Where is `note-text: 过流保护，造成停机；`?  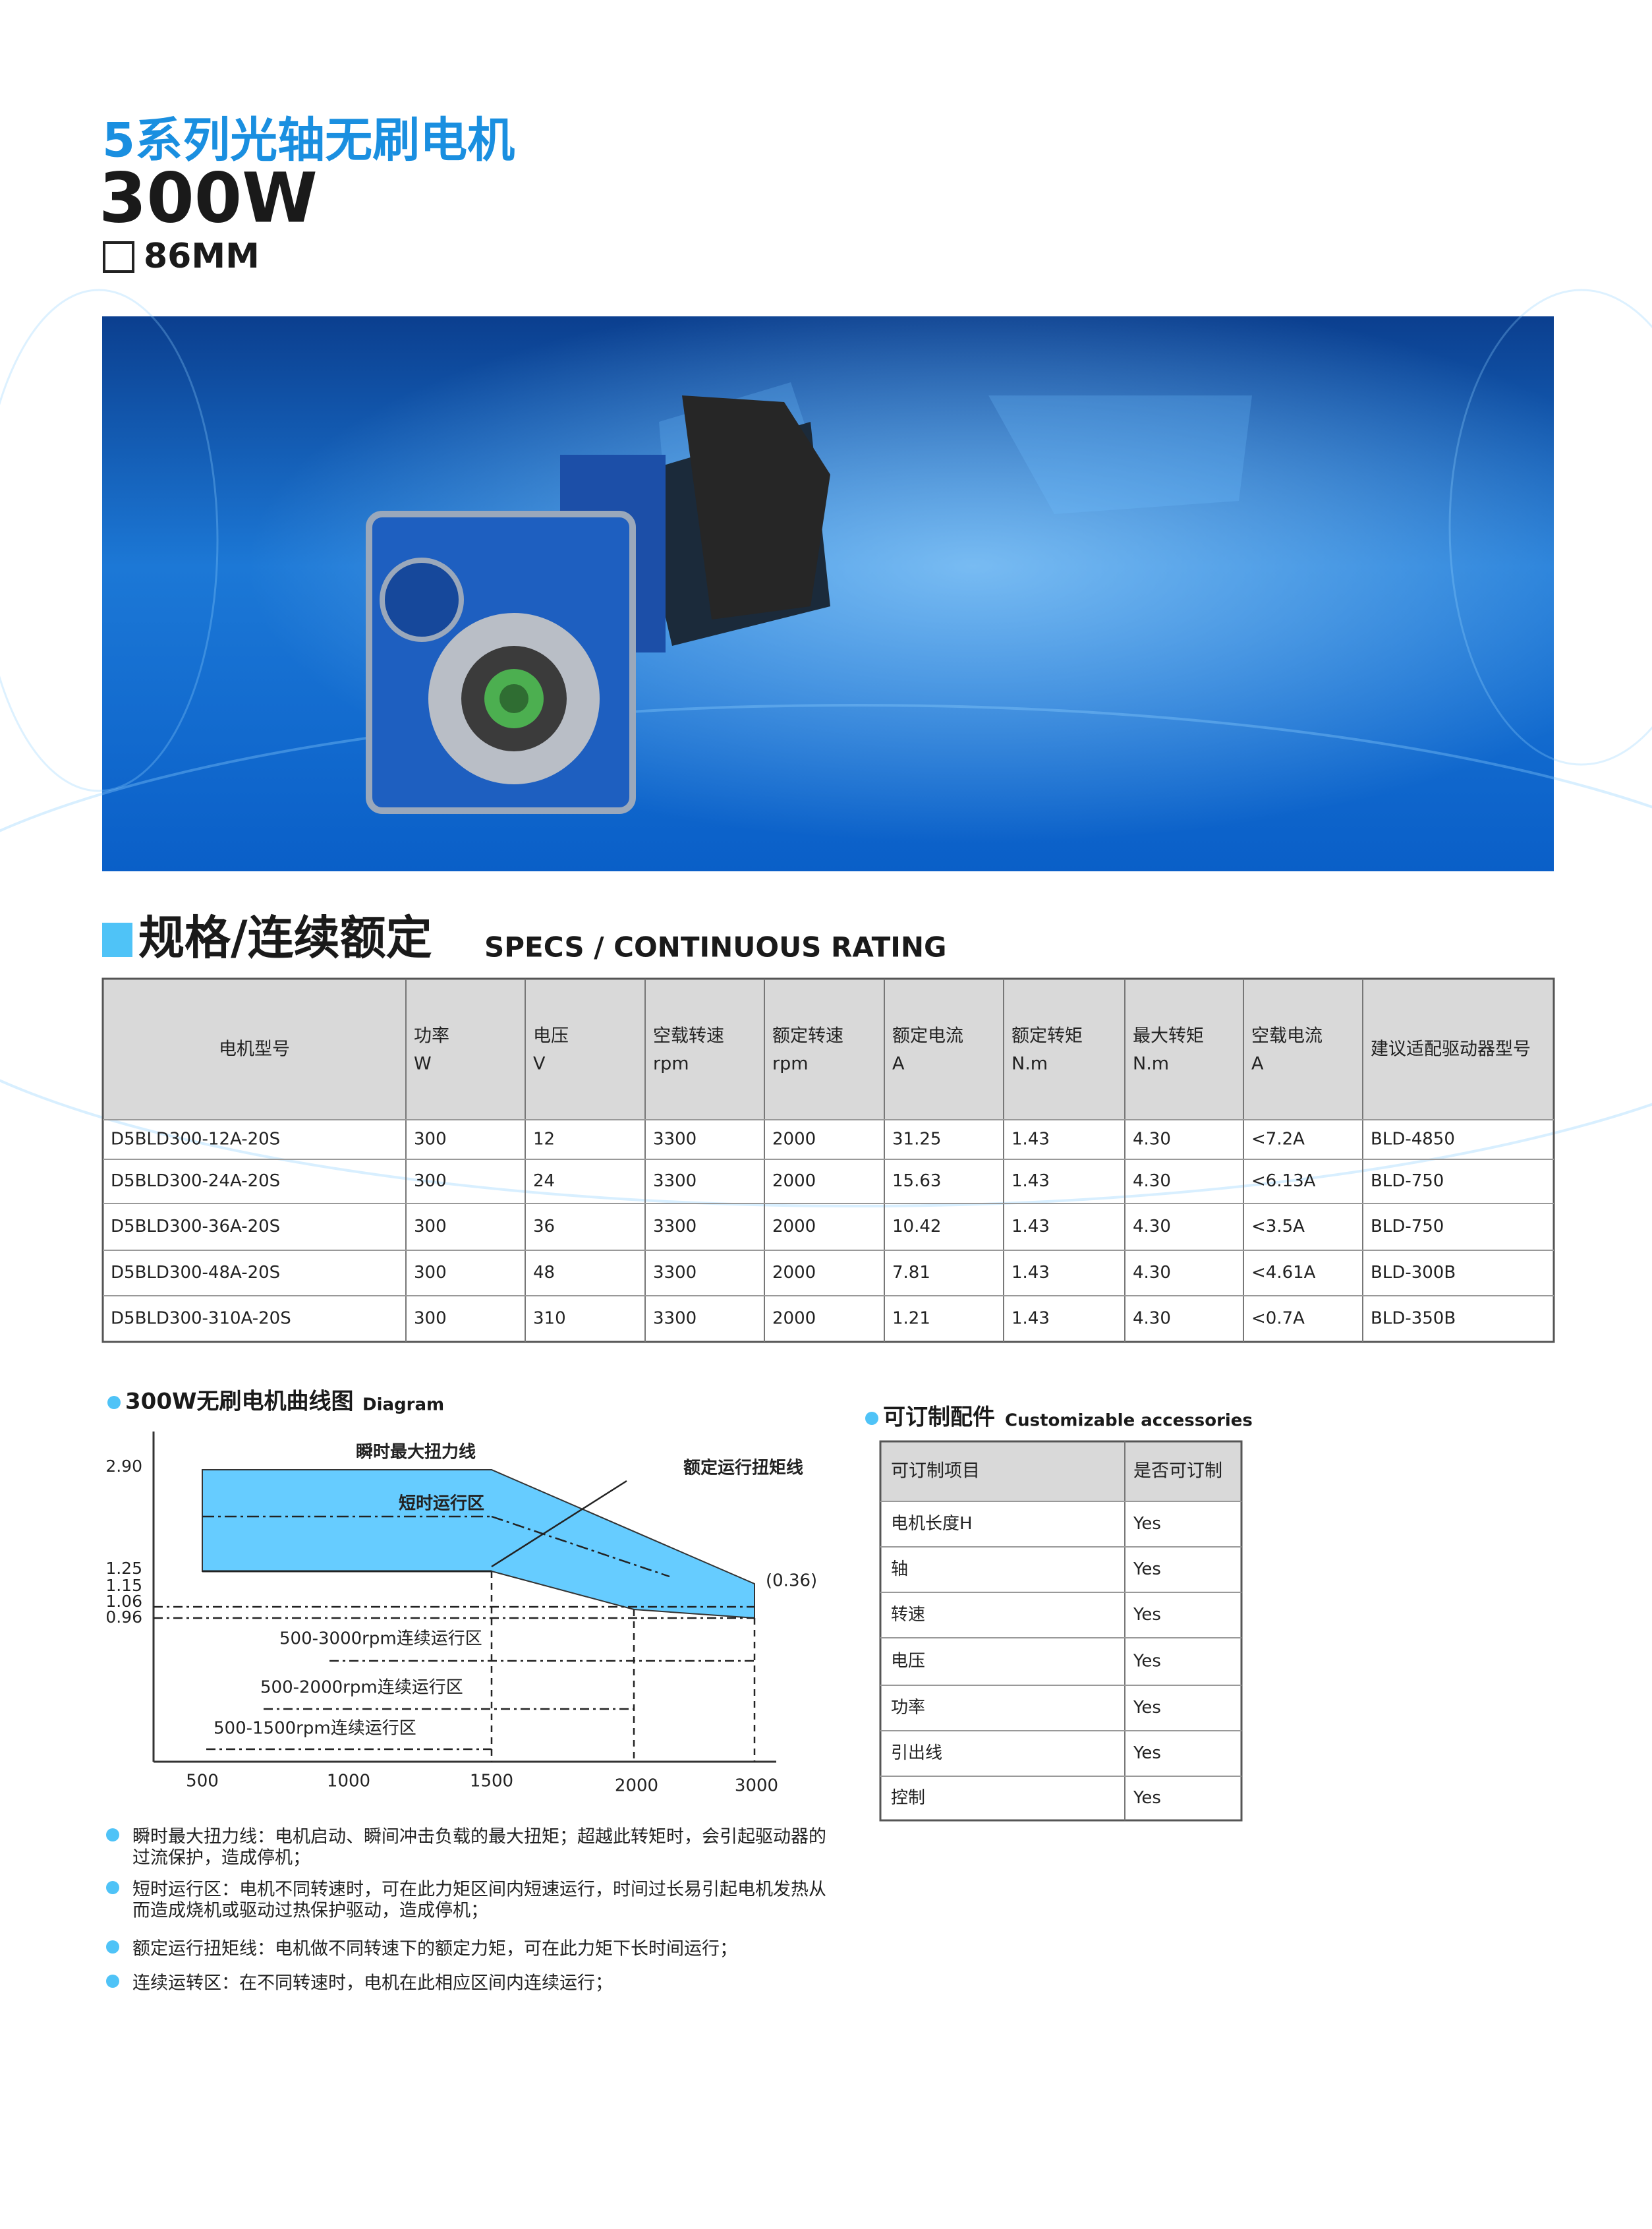 note-text: 过流保护，造成停机； is located at coordinates (221, 1858).